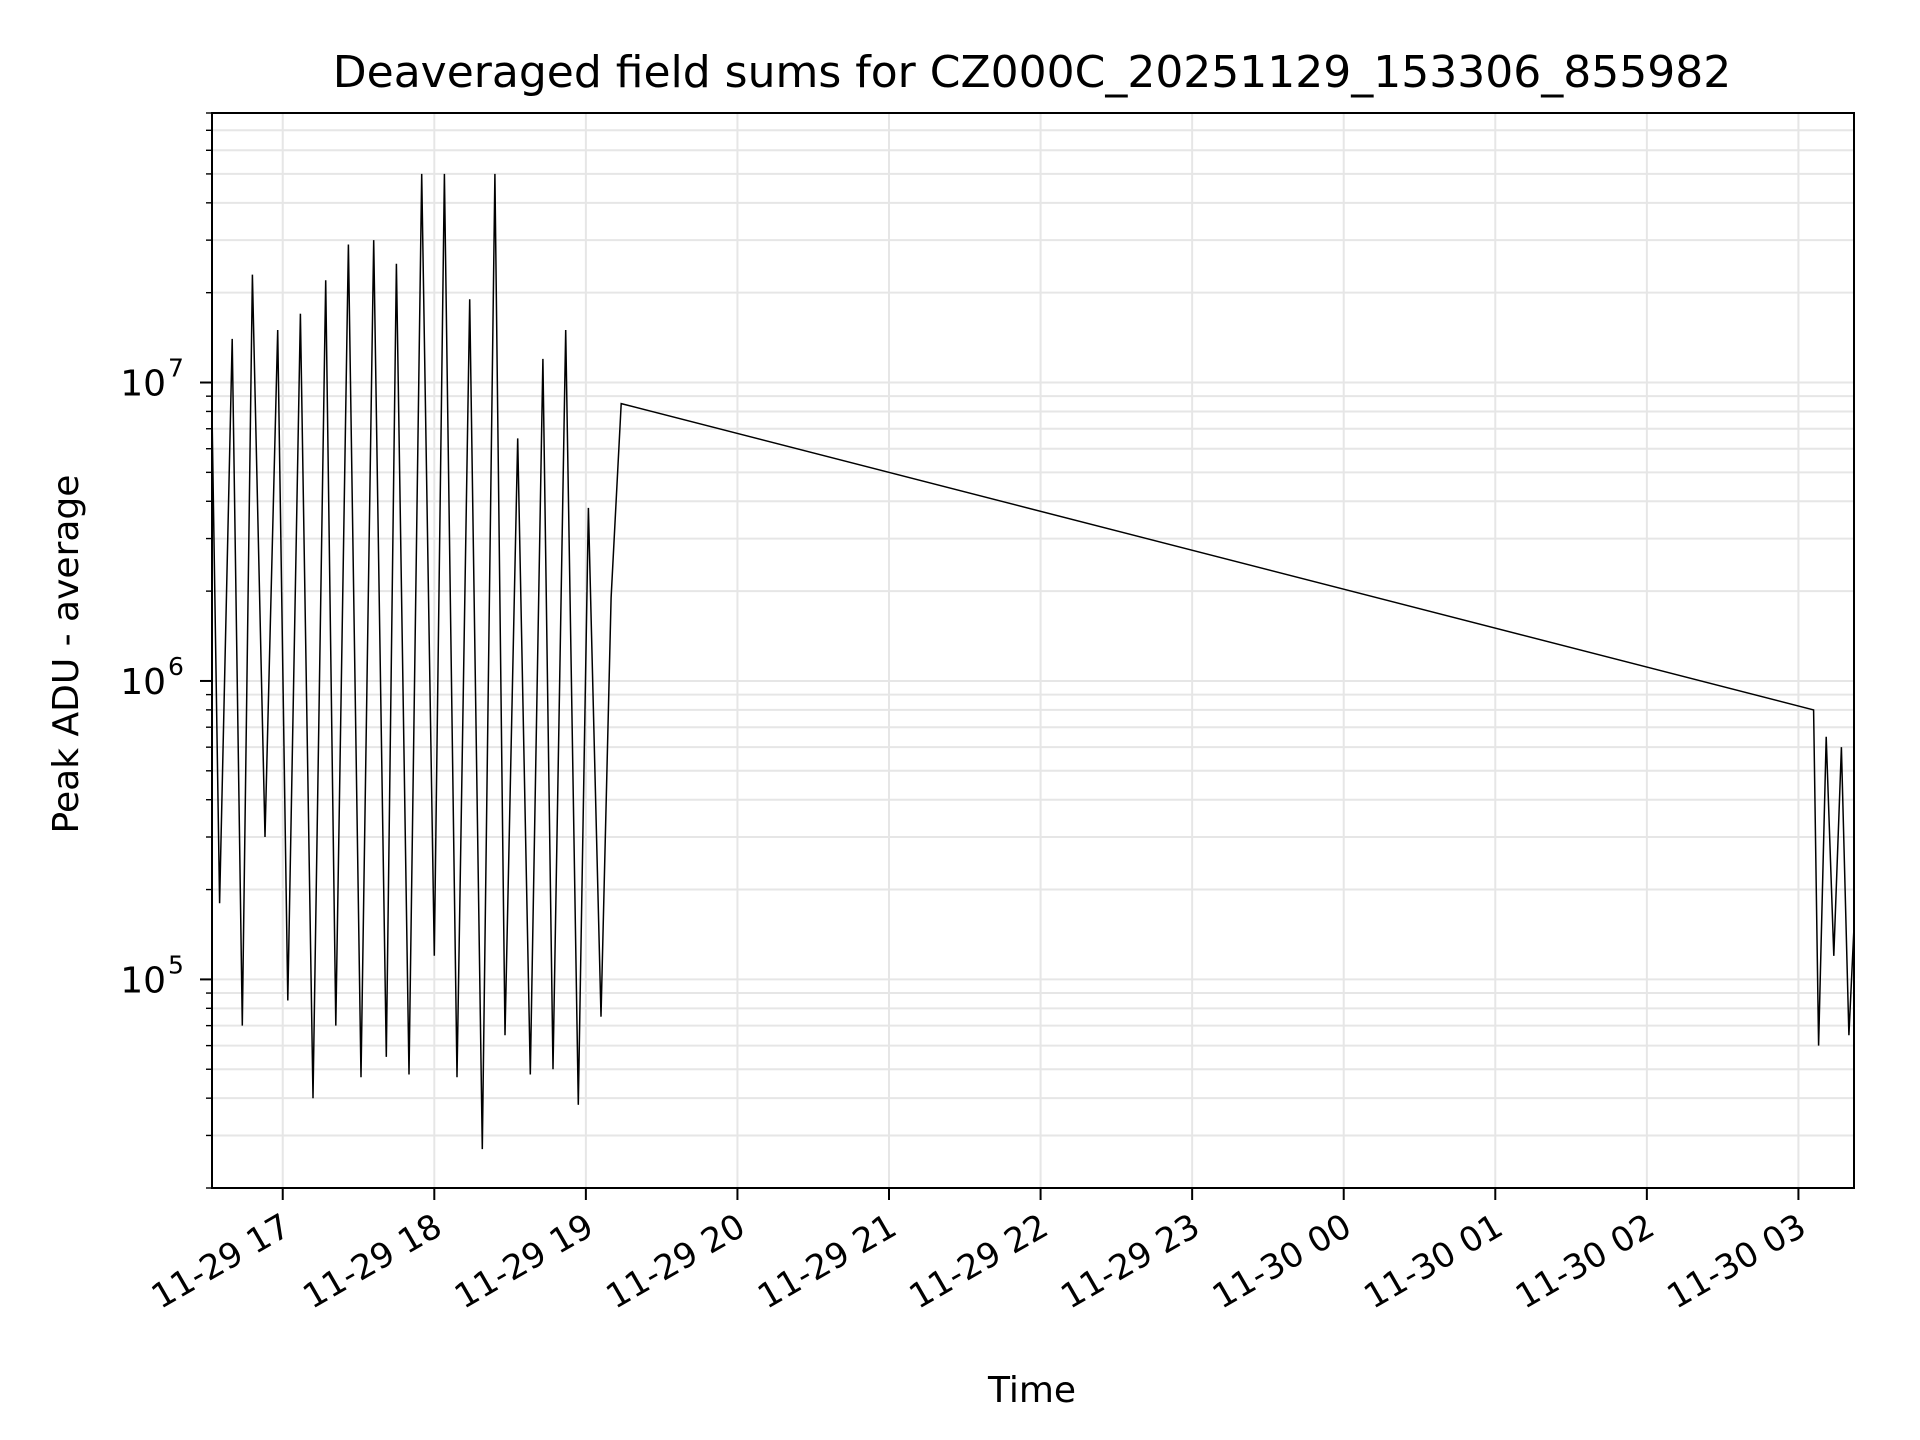 The width and height of the screenshot is (1920, 1440). I want to click on y-tick-label-exponent: 6, so click(176, 666).